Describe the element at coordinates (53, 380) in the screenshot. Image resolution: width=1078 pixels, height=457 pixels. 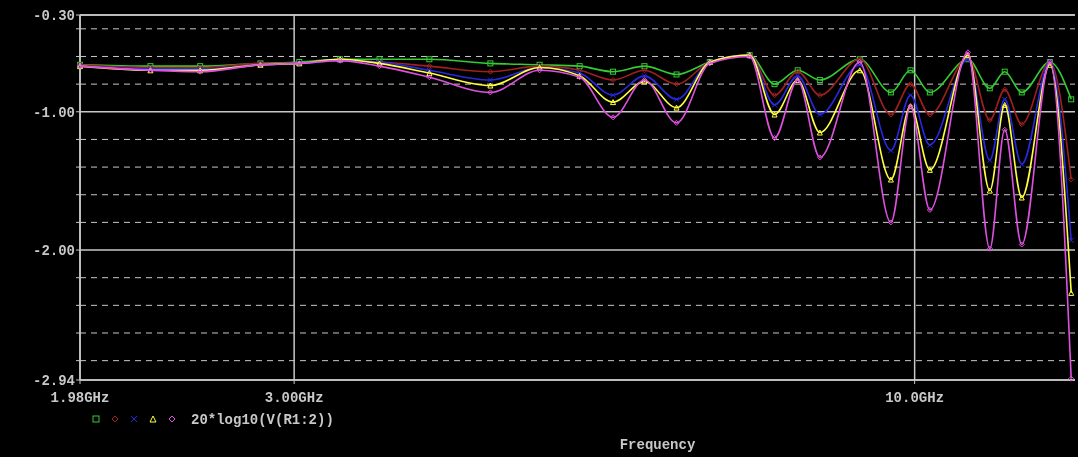
I see `y-tick-label: -2.94` at that location.